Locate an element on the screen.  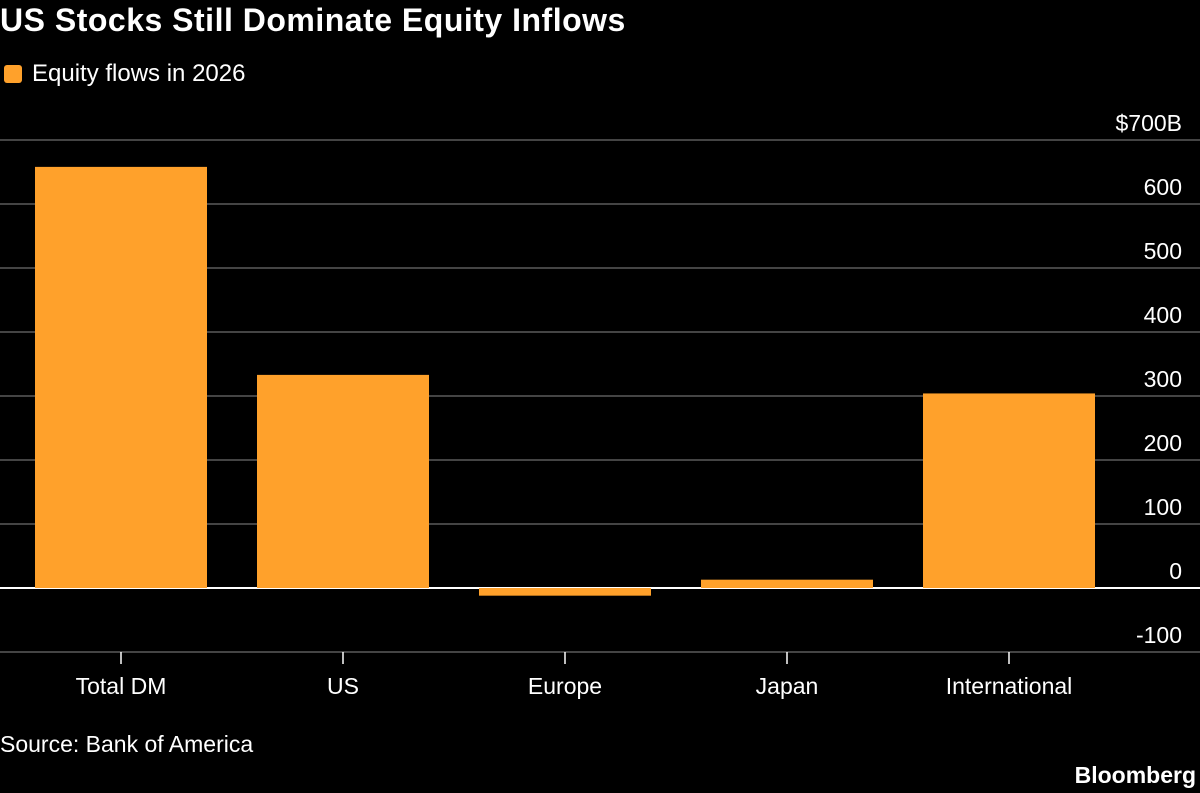
legend: Equity flows in 2026 is located at coordinates (124, 74).